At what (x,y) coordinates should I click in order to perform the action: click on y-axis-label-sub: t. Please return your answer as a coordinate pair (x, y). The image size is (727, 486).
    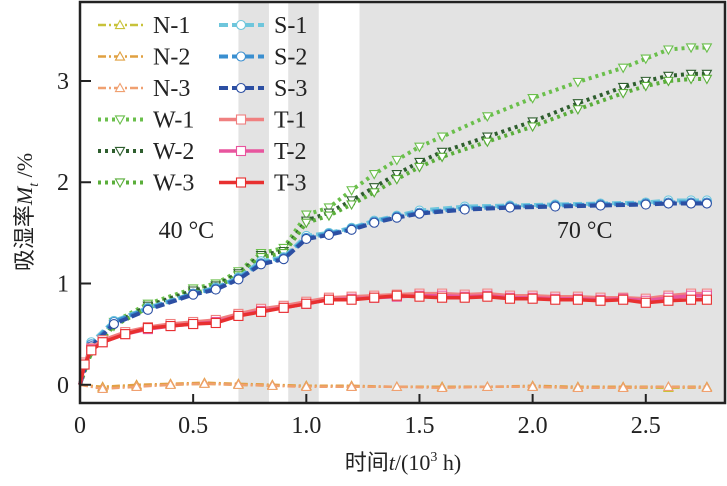
    Looking at the image, I should click on (34, 184).